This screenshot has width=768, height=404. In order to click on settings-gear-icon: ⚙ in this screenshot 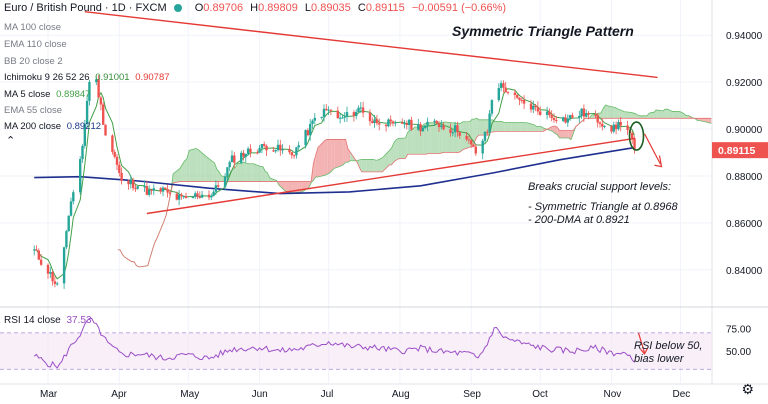, I will do `click(747, 389)`.